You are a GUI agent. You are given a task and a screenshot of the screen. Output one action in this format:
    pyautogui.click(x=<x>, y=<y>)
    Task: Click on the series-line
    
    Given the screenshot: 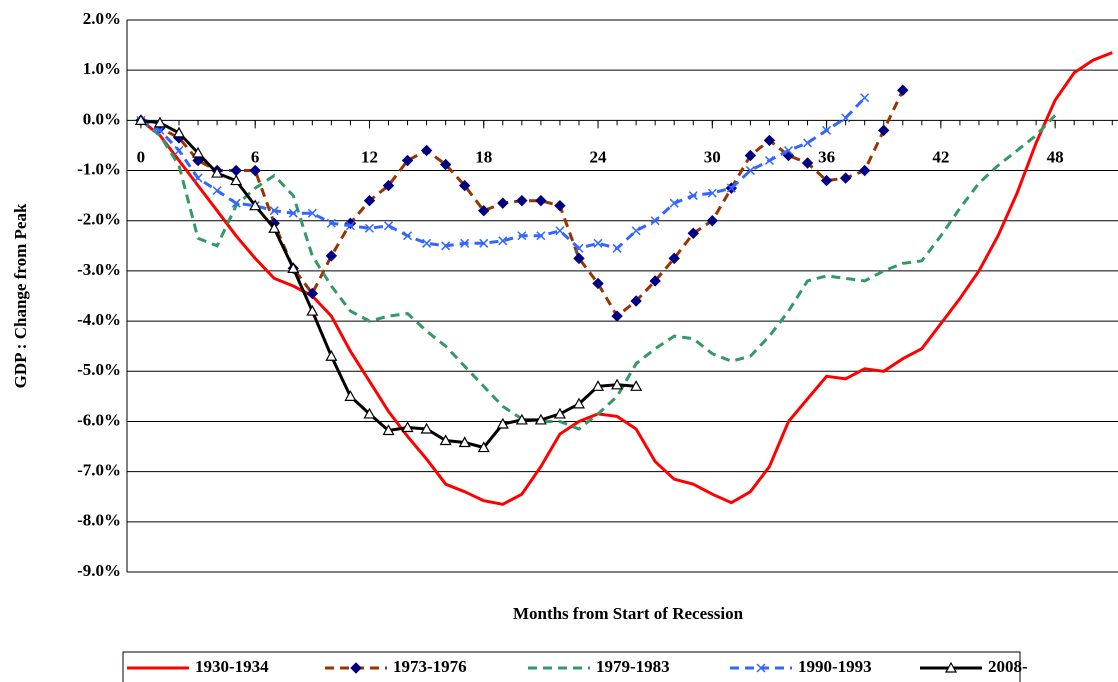 What is the action you would take?
    pyautogui.click(x=503, y=173)
    